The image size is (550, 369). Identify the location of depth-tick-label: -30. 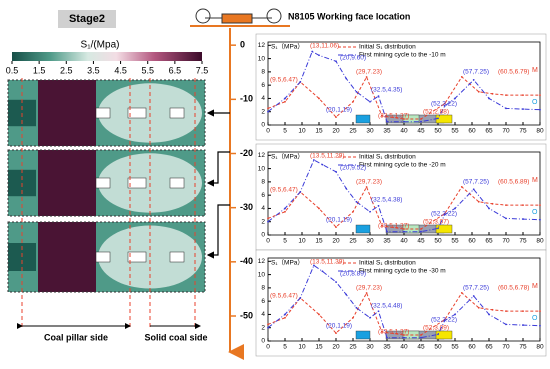
(246, 207).